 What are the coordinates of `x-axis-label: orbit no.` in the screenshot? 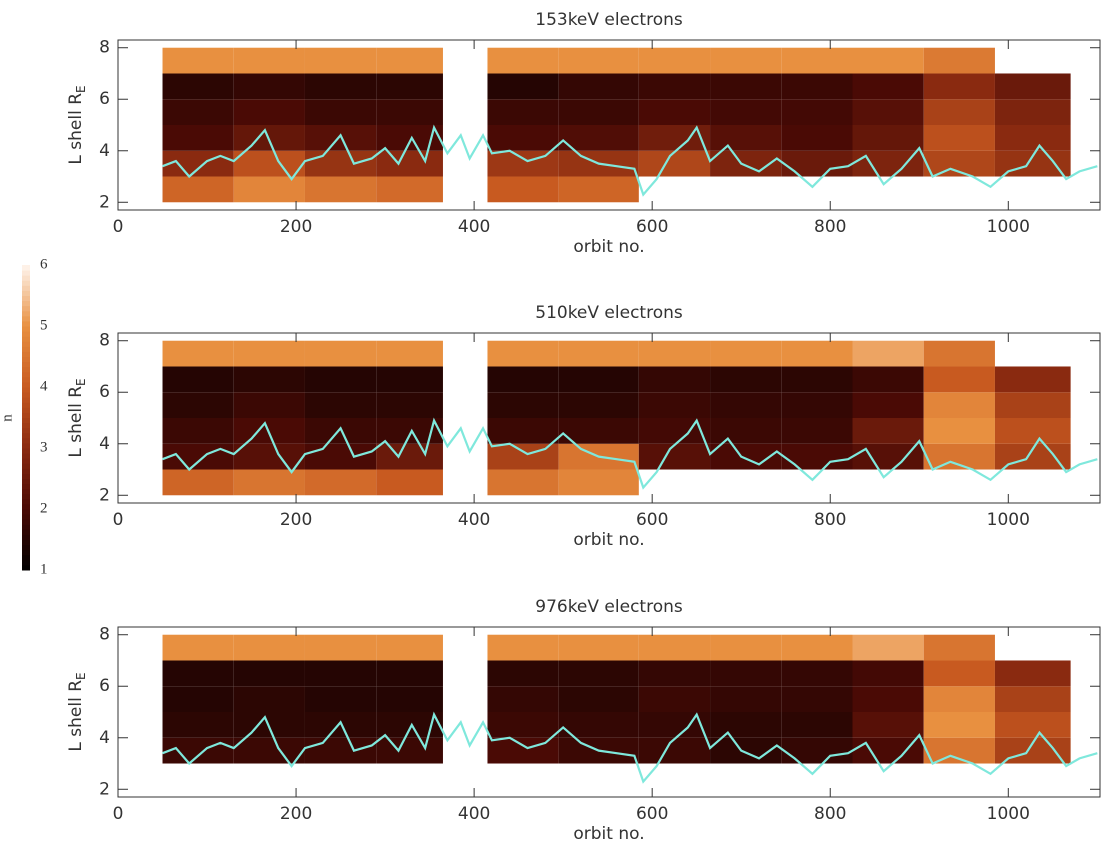 It's located at (608, 540).